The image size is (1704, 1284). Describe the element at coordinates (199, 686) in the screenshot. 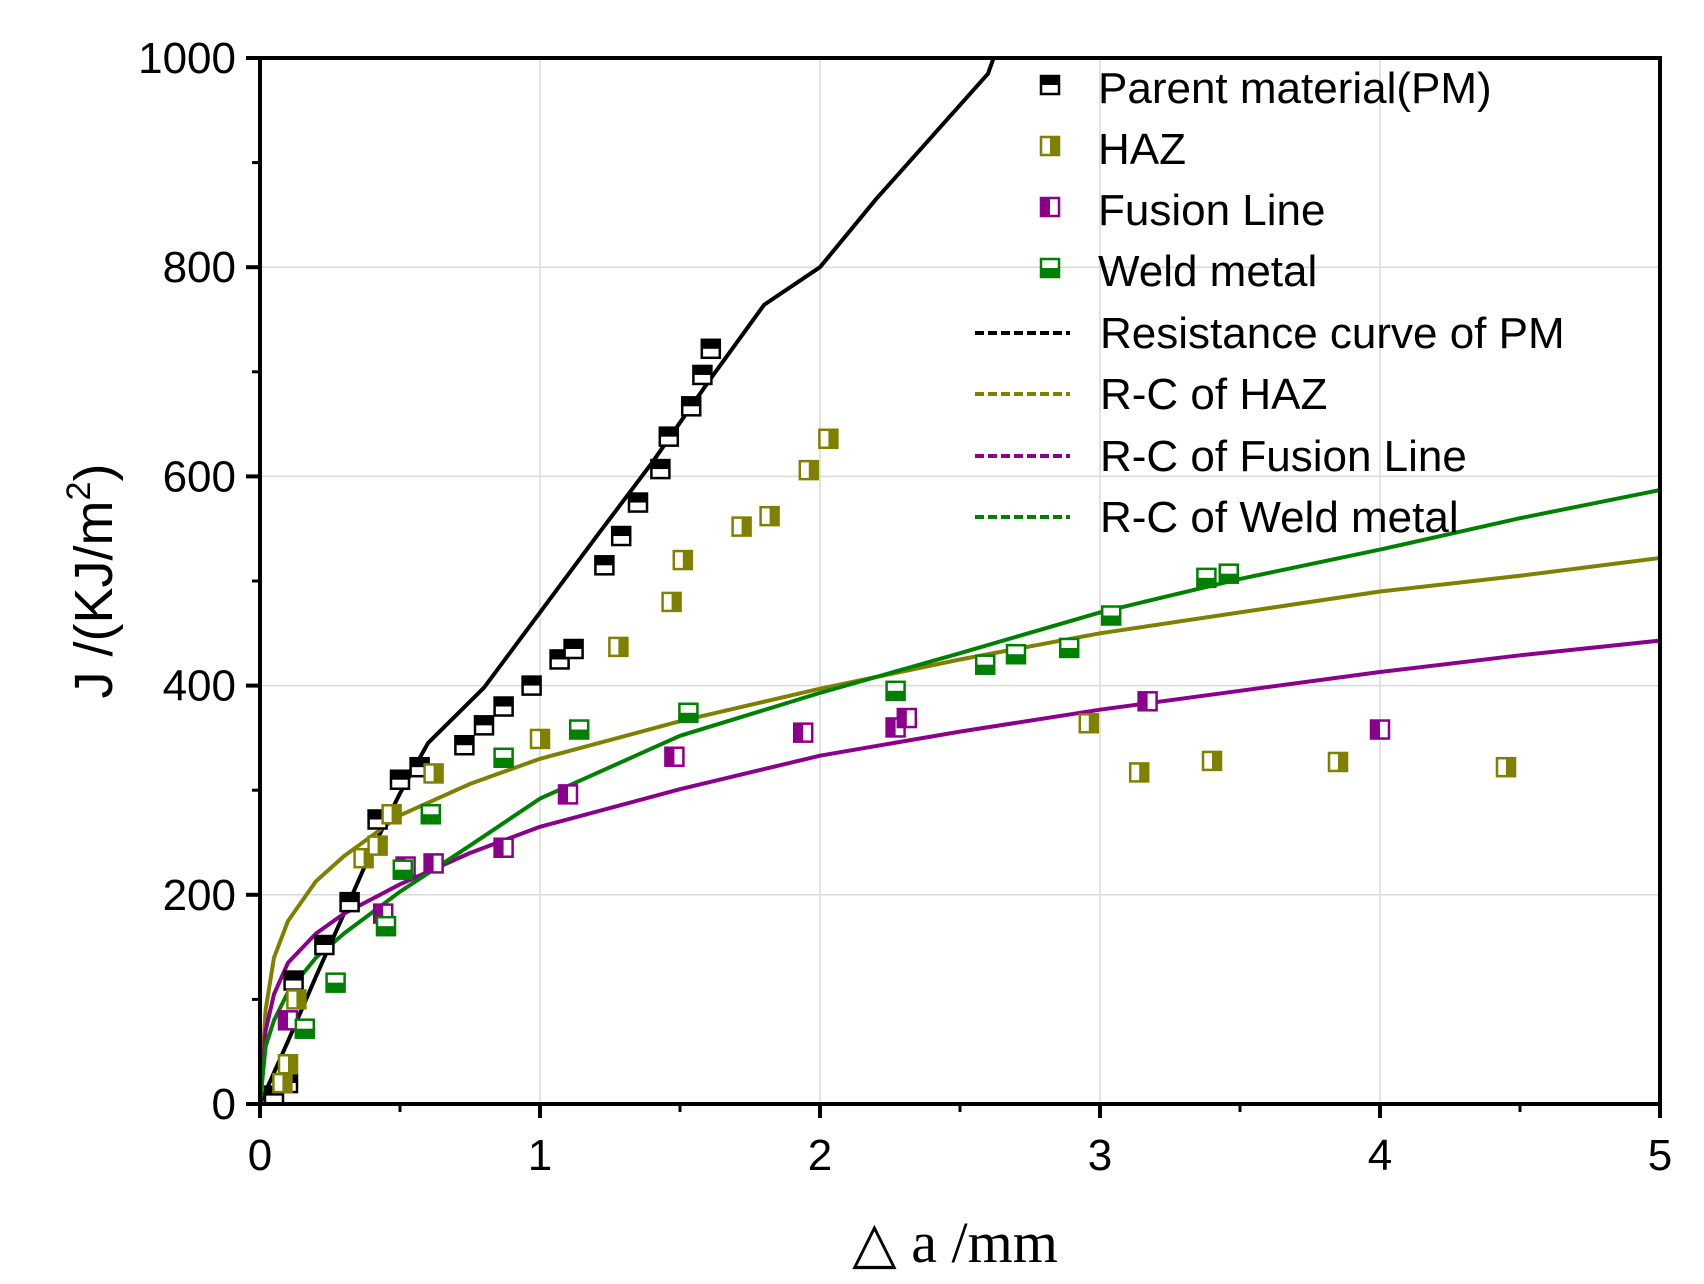

I see `y-tick-label: 400` at that location.